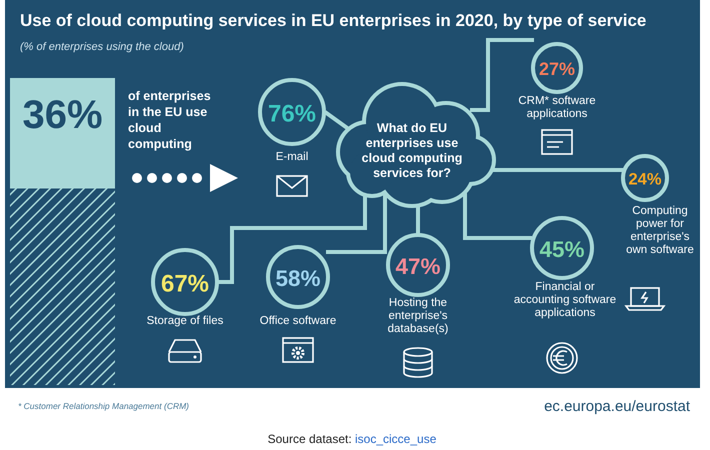 This screenshot has height=450, width=710. What do you see at coordinates (310, 439) in the screenshot?
I see `source-note: Source dataset:` at bounding box center [310, 439].